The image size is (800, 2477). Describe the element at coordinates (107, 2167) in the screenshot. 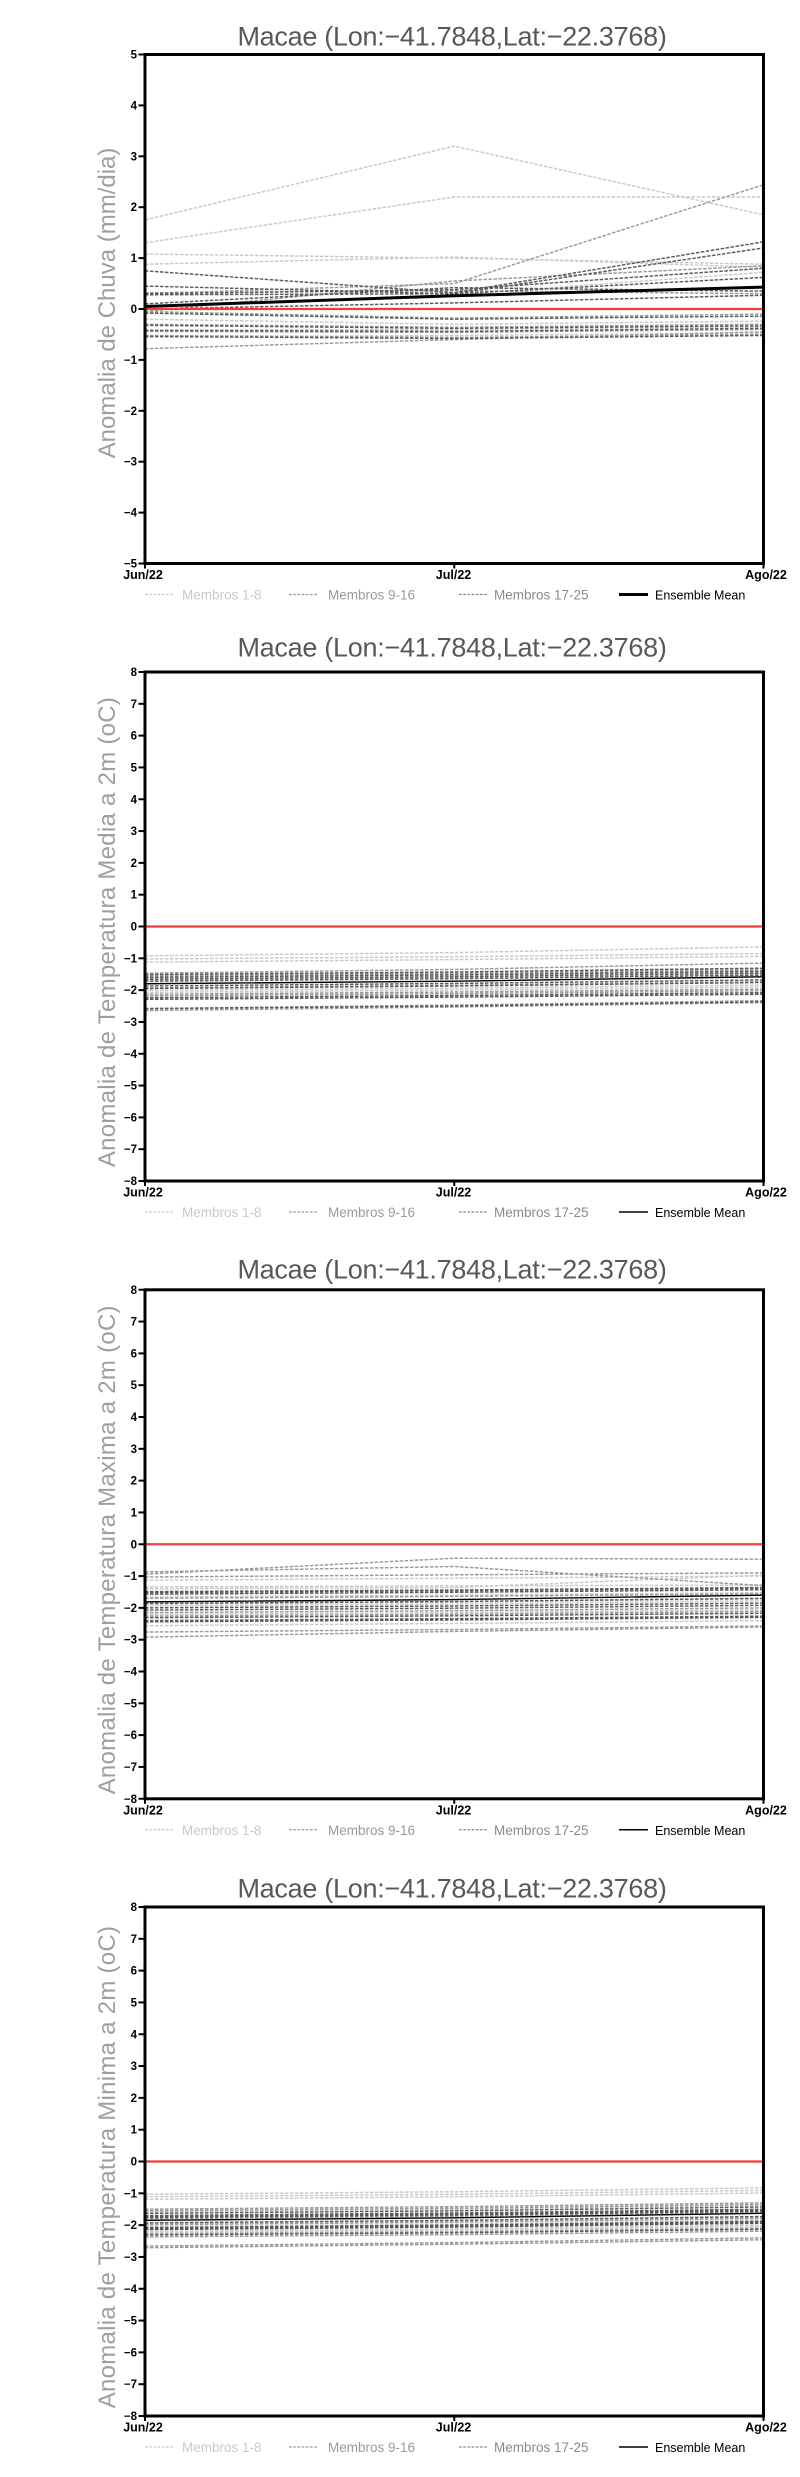

I see `svg-text:Anomalia de Temperatura Minima: Anomalia de Temperatura Minima a 2m (oC)` at that location.